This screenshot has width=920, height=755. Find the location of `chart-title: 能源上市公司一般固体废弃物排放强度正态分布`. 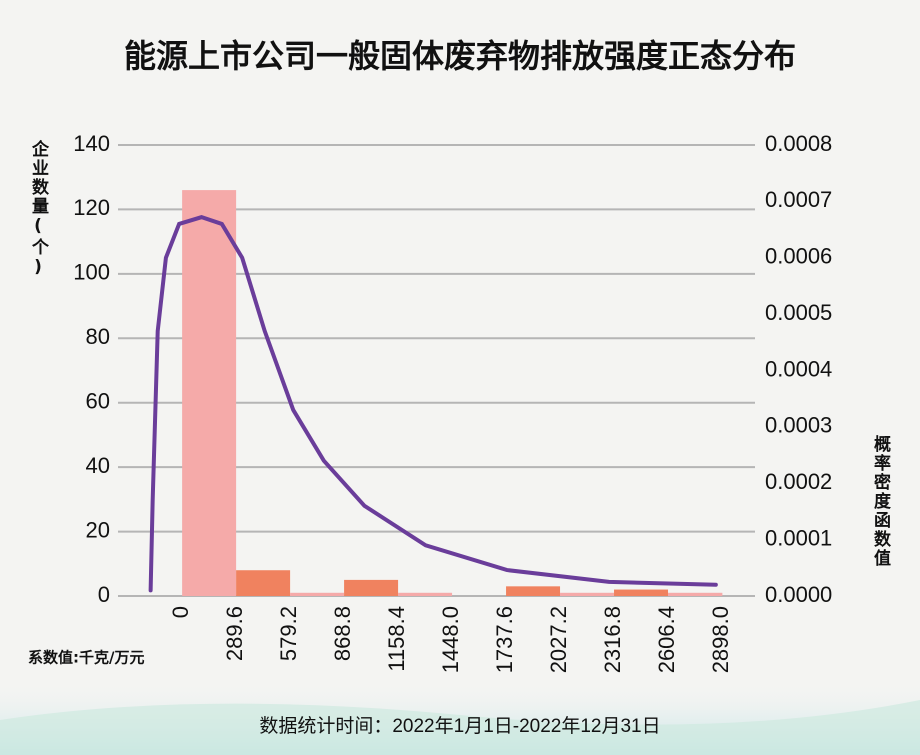

chart-title: 能源上市公司一般固体废弃物排放强度正态分布 is located at coordinates (460, 56).